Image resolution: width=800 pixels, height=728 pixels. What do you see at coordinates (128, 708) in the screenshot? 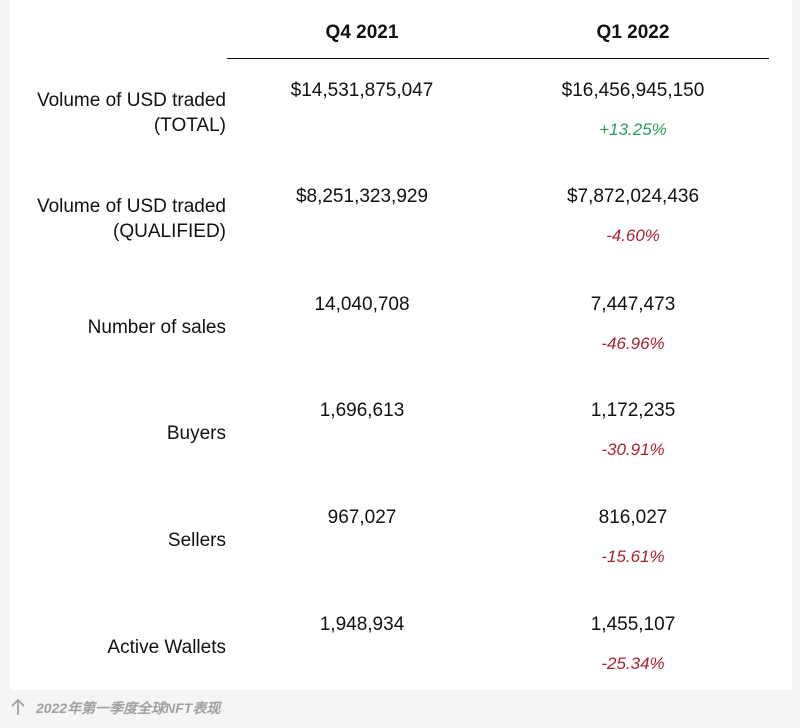
I see `caption-text: 2022年第一季度全球NFT表现` at bounding box center [128, 708].